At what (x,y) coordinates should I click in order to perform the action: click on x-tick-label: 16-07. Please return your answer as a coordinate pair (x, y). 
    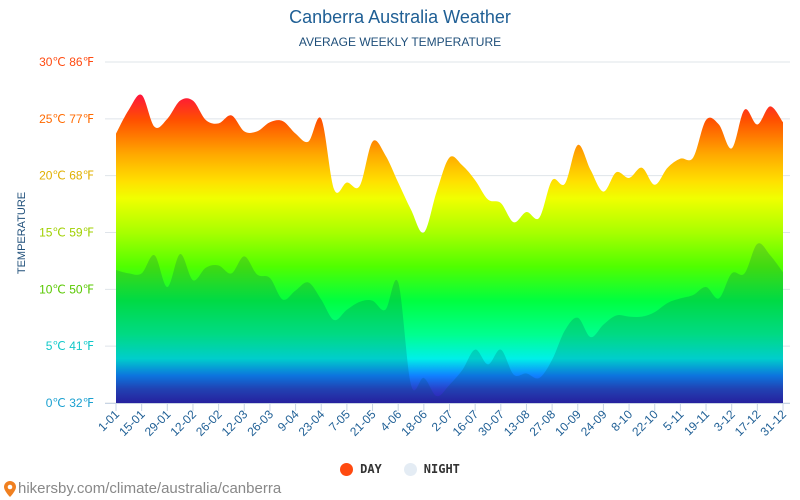
    Looking at the image, I should click on (466, 423).